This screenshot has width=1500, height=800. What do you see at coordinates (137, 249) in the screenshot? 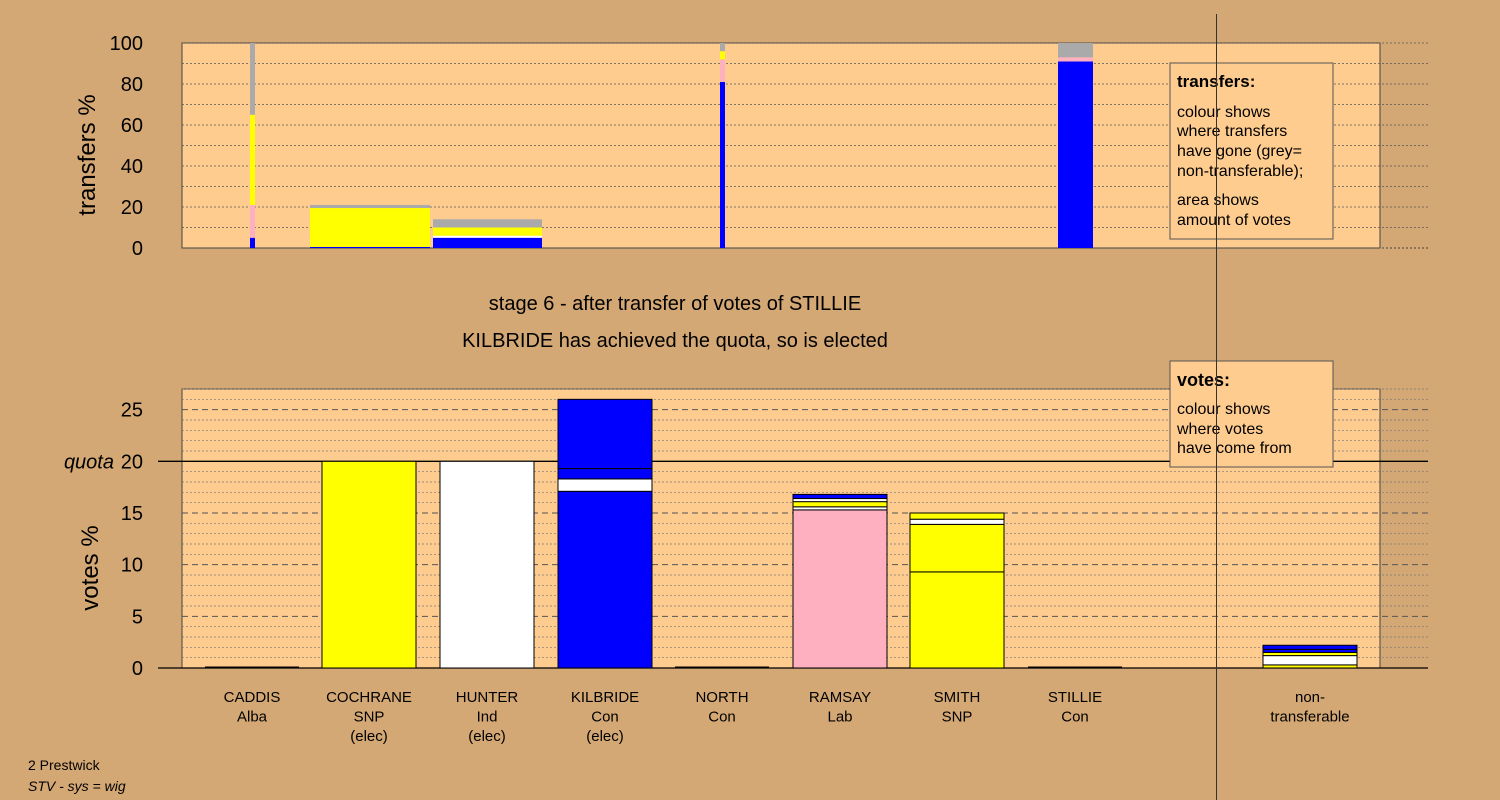
I see `transfers-y-tick-label: 0` at bounding box center [137, 249].